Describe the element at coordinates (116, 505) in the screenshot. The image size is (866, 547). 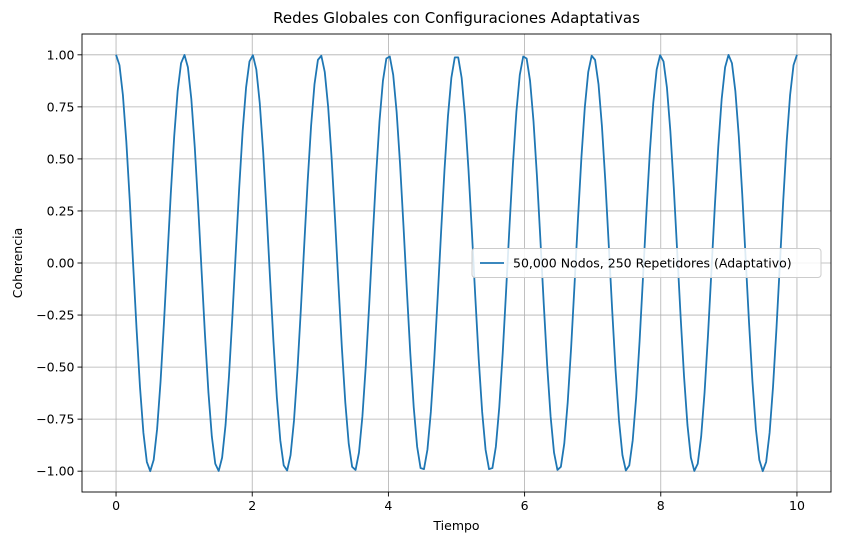
I see `x-tick-label: 0` at that location.